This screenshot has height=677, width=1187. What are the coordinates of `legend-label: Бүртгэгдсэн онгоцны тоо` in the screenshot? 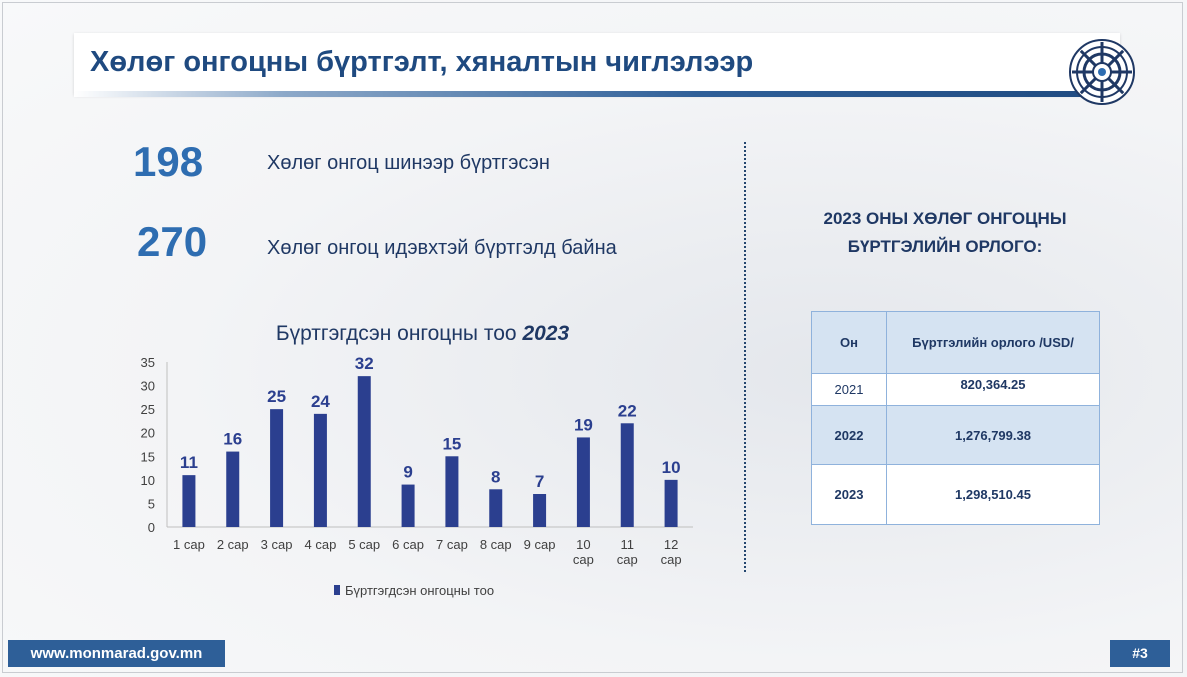 It's located at (419, 590).